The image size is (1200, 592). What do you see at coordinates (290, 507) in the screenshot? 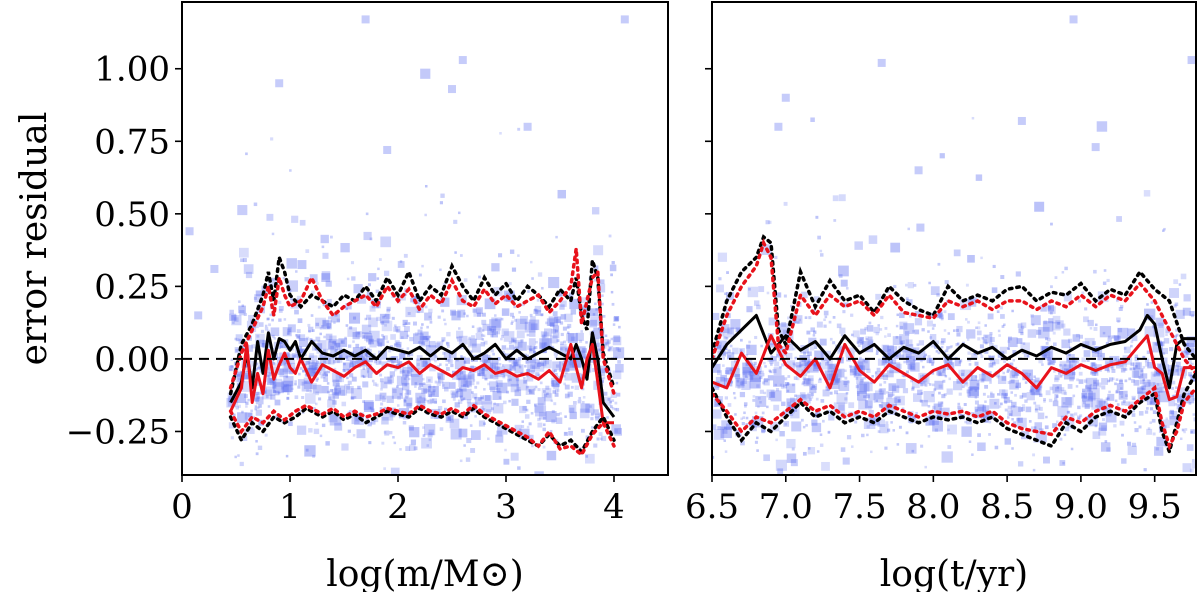
I see `x-tick-label: 1` at bounding box center [290, 507].